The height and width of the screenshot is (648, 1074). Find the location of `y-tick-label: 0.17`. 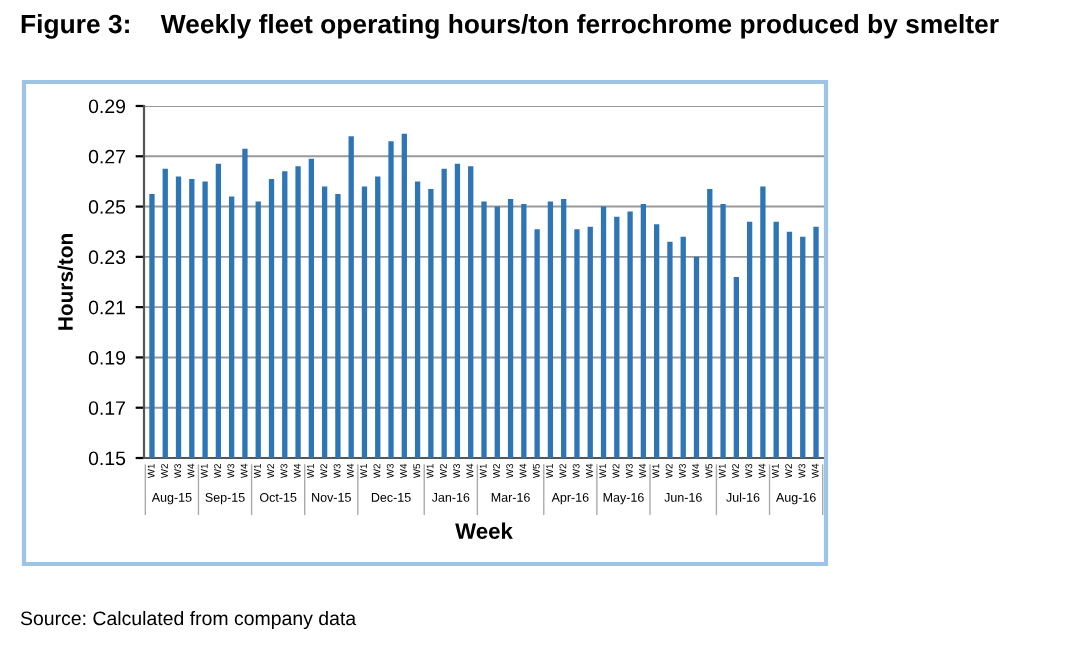

y-tick-label: 0.17 is located at coordinates (106, 408).